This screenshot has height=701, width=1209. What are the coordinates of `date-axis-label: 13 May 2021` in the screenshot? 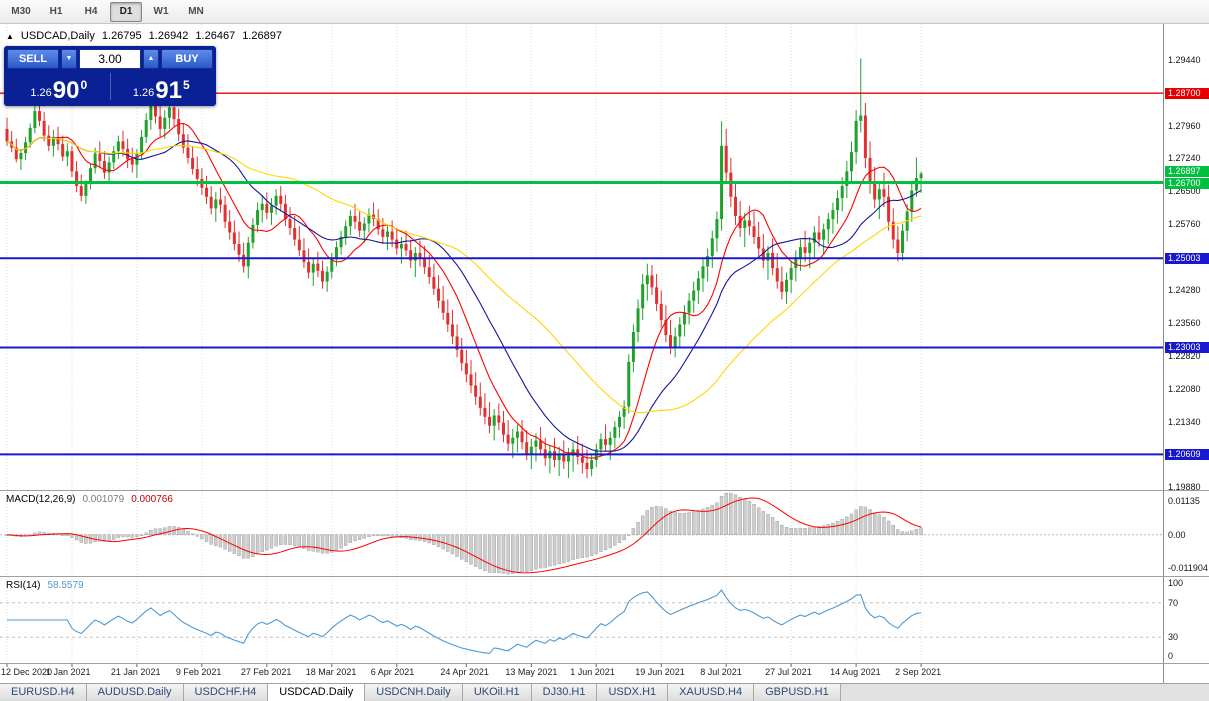 It's located at (531, 672).